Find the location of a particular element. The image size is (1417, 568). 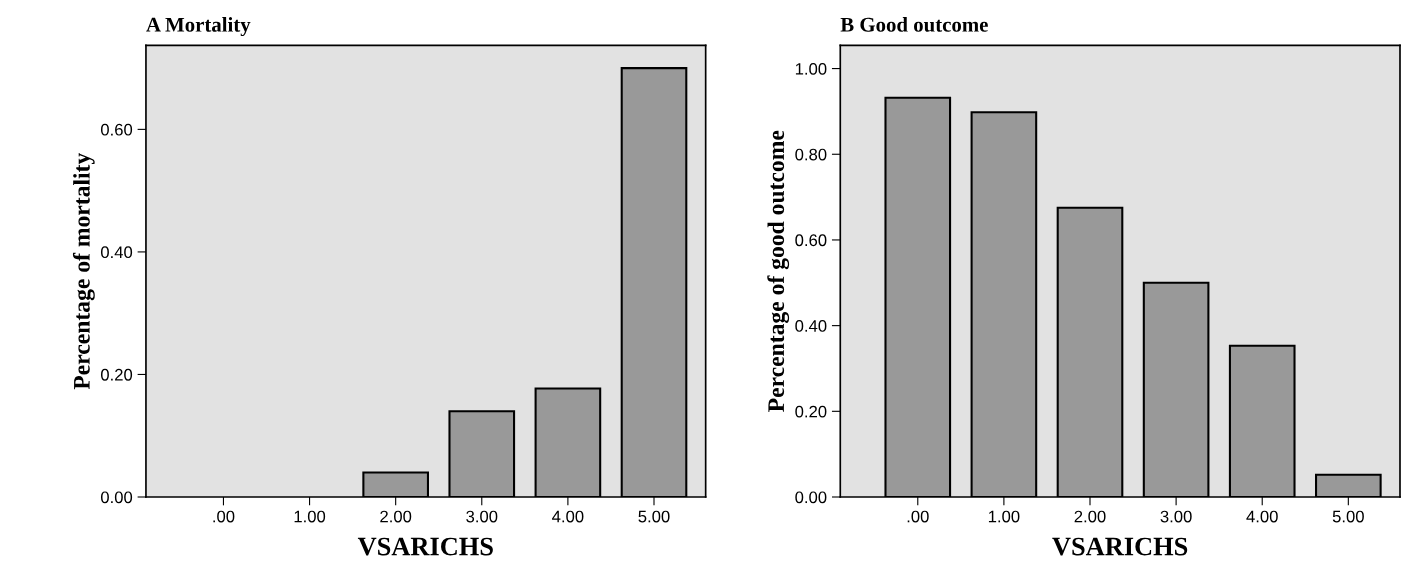

chart-title: B Good outcome is located at coordinates (914, 24).